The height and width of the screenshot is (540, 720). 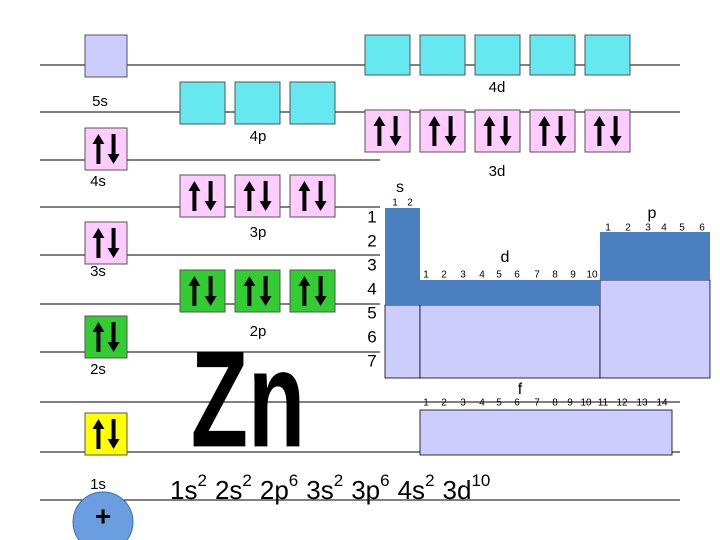 I want to click on orbital-label: 3s, so click(x=98, y=271).